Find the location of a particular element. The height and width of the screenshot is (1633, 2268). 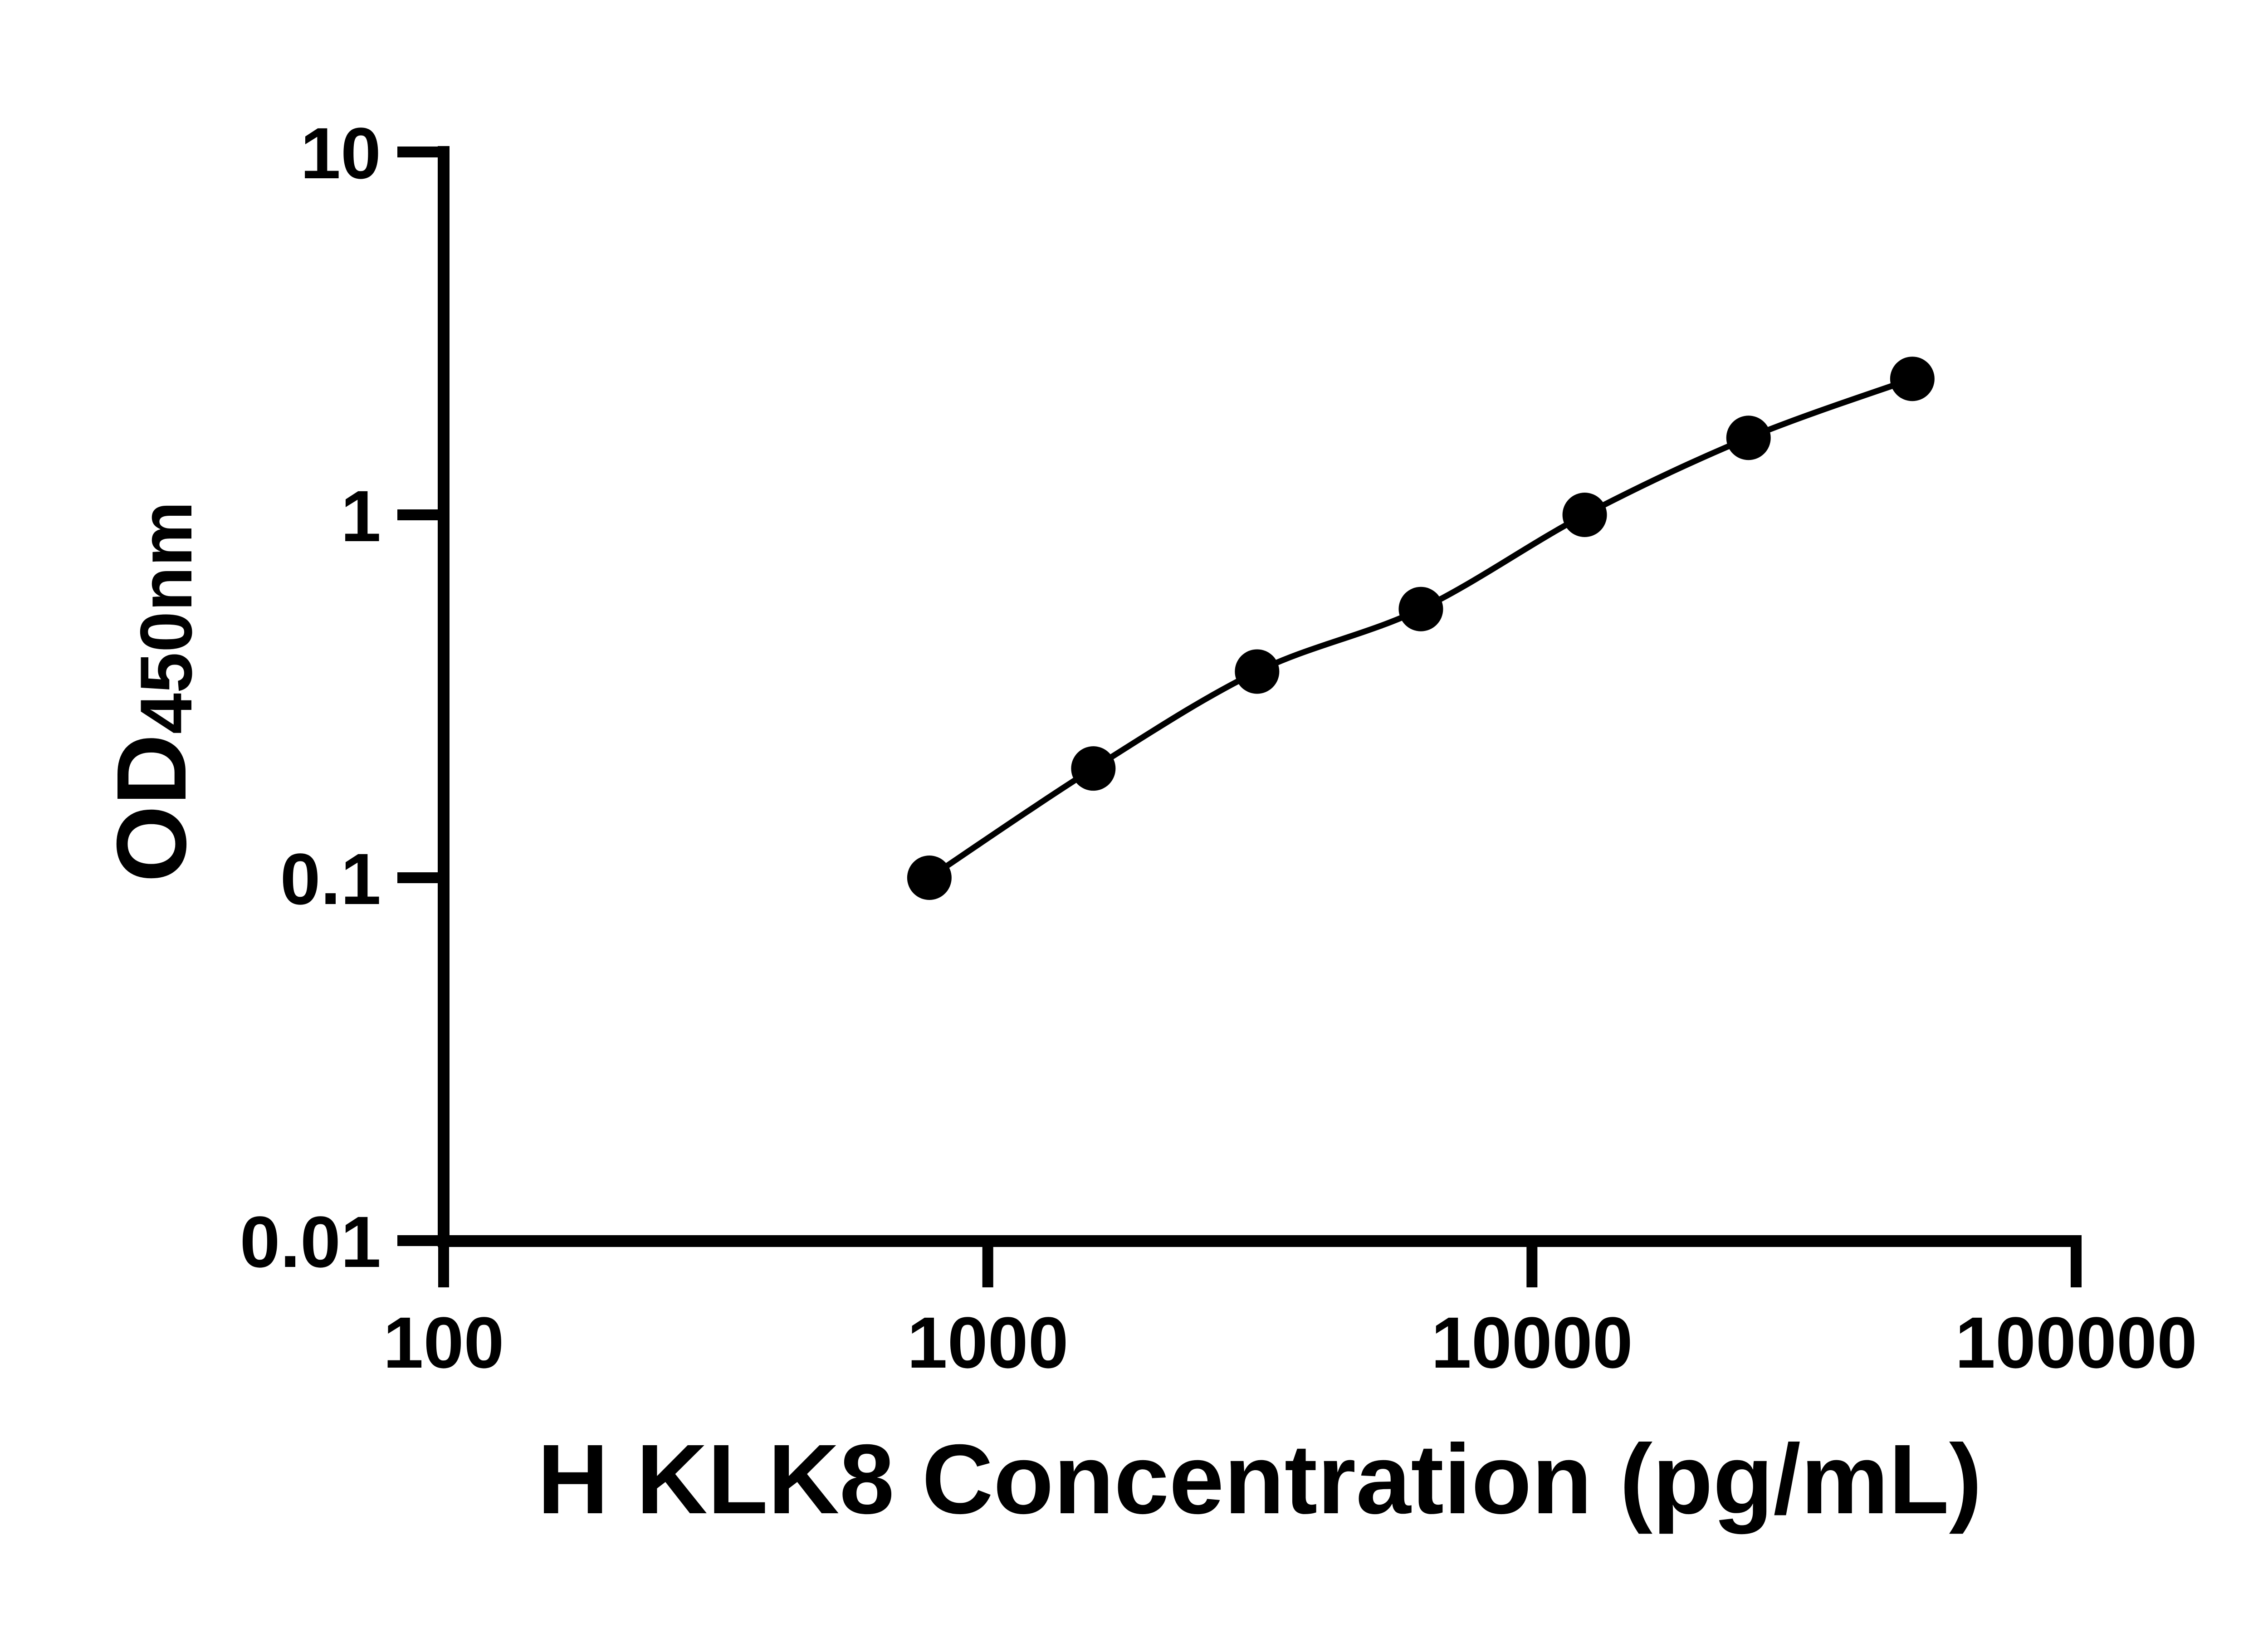

y-axis-title-main: OD is located at coordinates (152, 808).